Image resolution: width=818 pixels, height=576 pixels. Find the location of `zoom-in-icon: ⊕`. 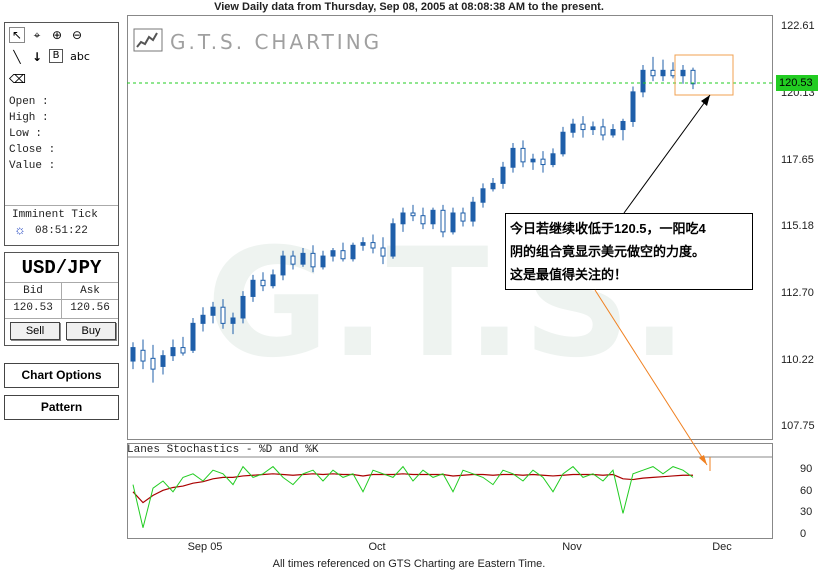

zoom-in-icon: ⊕ is located at coordinates (57, 35).